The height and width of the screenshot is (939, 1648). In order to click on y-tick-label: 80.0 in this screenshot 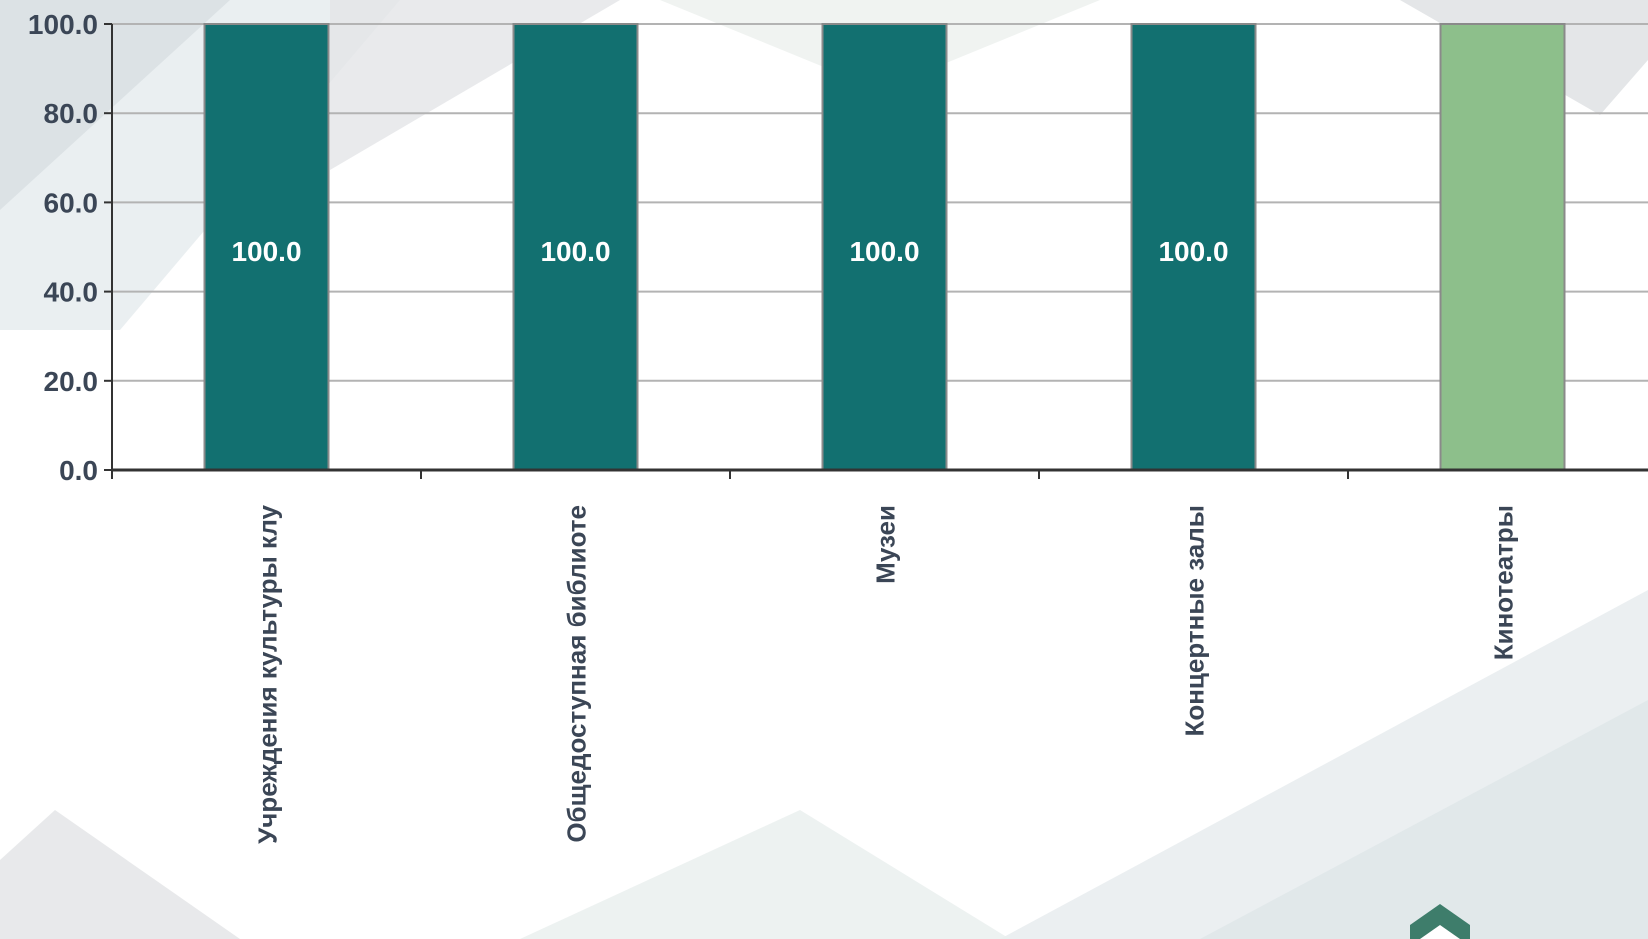, I will do `click(71, 113)`.